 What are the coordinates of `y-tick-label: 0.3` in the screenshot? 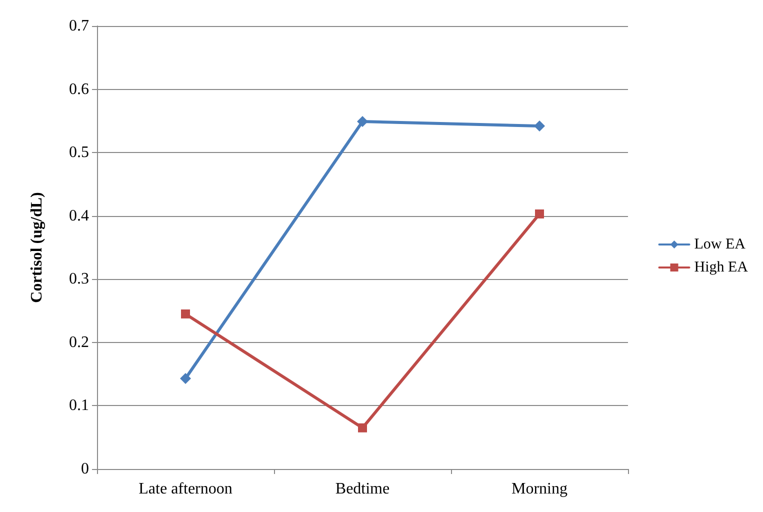 It's located at (79, 279).